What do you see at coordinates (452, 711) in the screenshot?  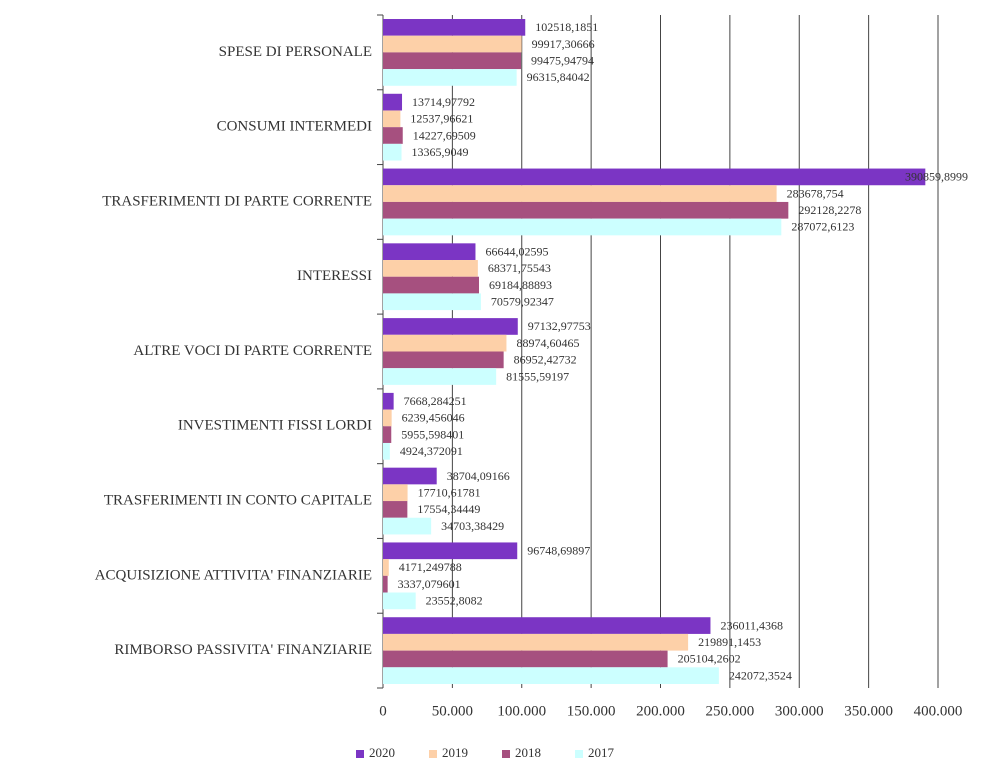 I see `x-tick-label: 50.000` at bounding box center [452, 711].